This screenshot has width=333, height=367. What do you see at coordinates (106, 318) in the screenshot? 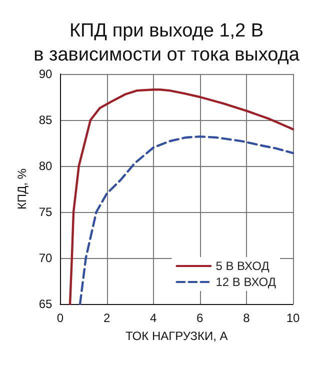
I see `x-tick-label: 2` at bounding box center [106, 318].